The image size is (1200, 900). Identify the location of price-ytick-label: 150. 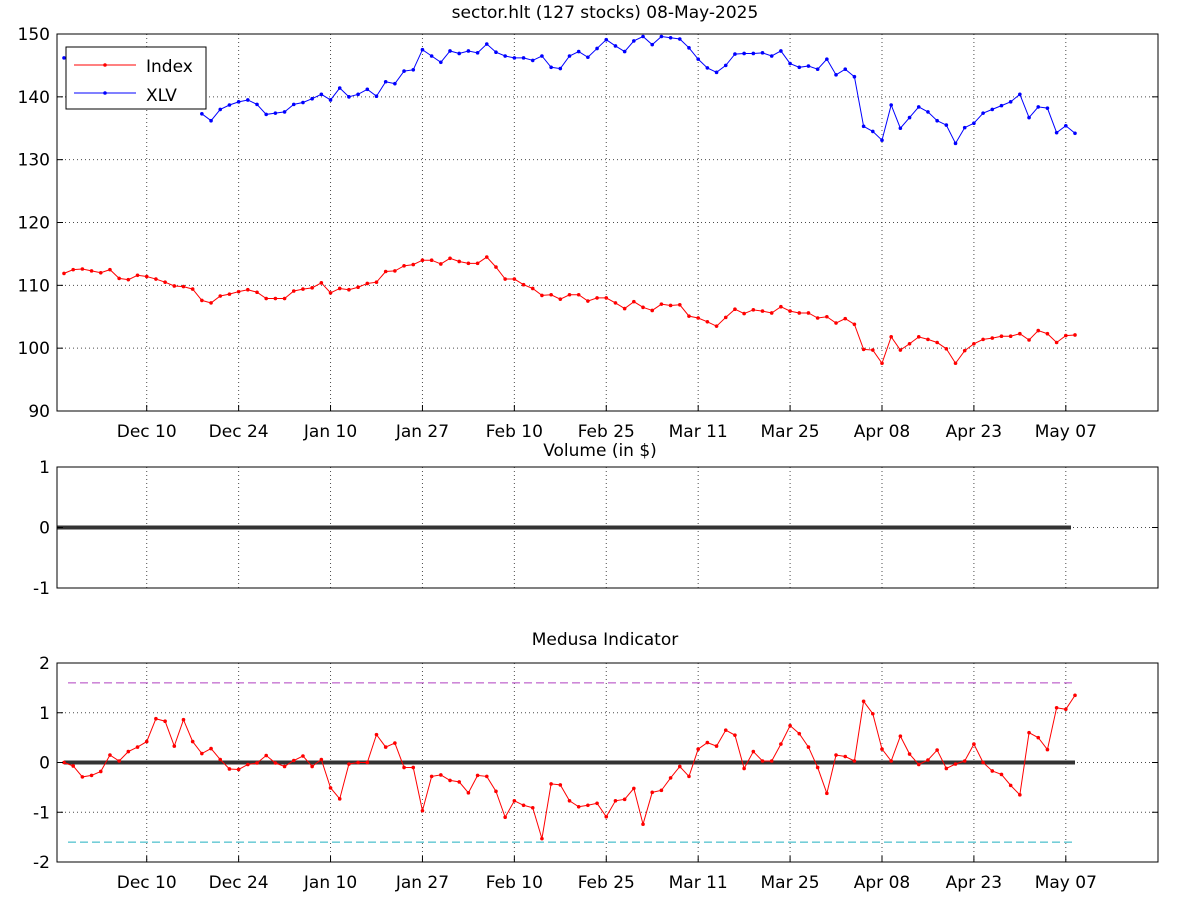
(34, 35).